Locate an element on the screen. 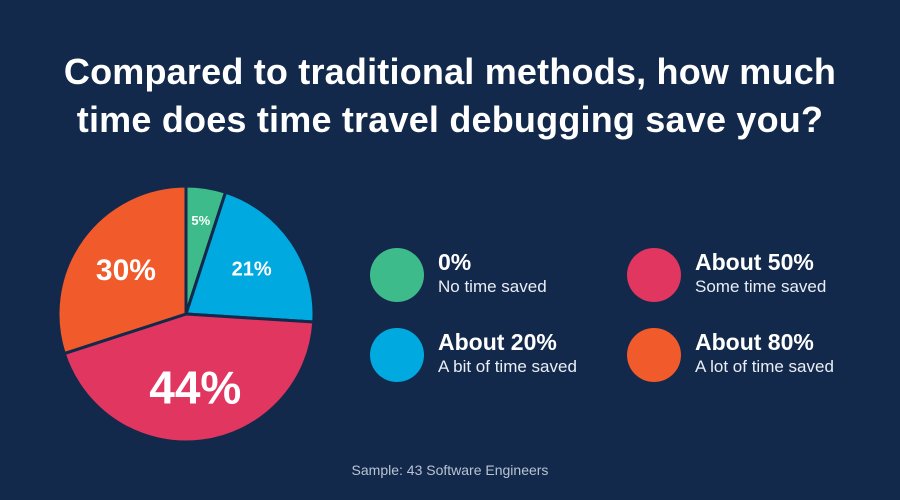 The width and height of the screenshot is (900, 500). pie-label-2: 44% is located at coordinates (195, 388).